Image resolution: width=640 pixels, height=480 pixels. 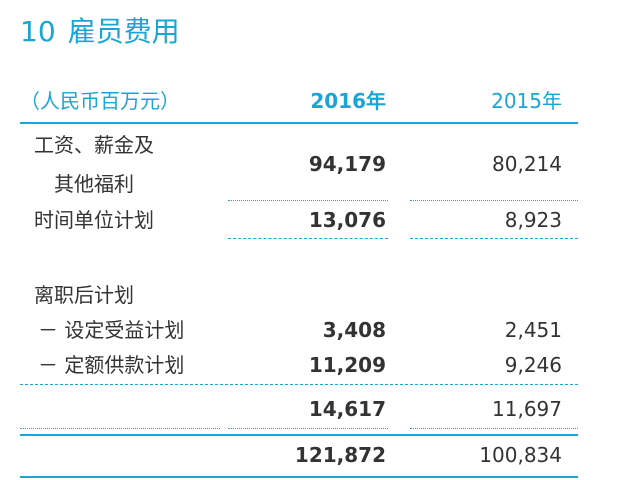 What do you see at coordinates (100, 101) in the screenshot?
I see `unit-header: （人民币百万元）` at bounding box center [100, 101].